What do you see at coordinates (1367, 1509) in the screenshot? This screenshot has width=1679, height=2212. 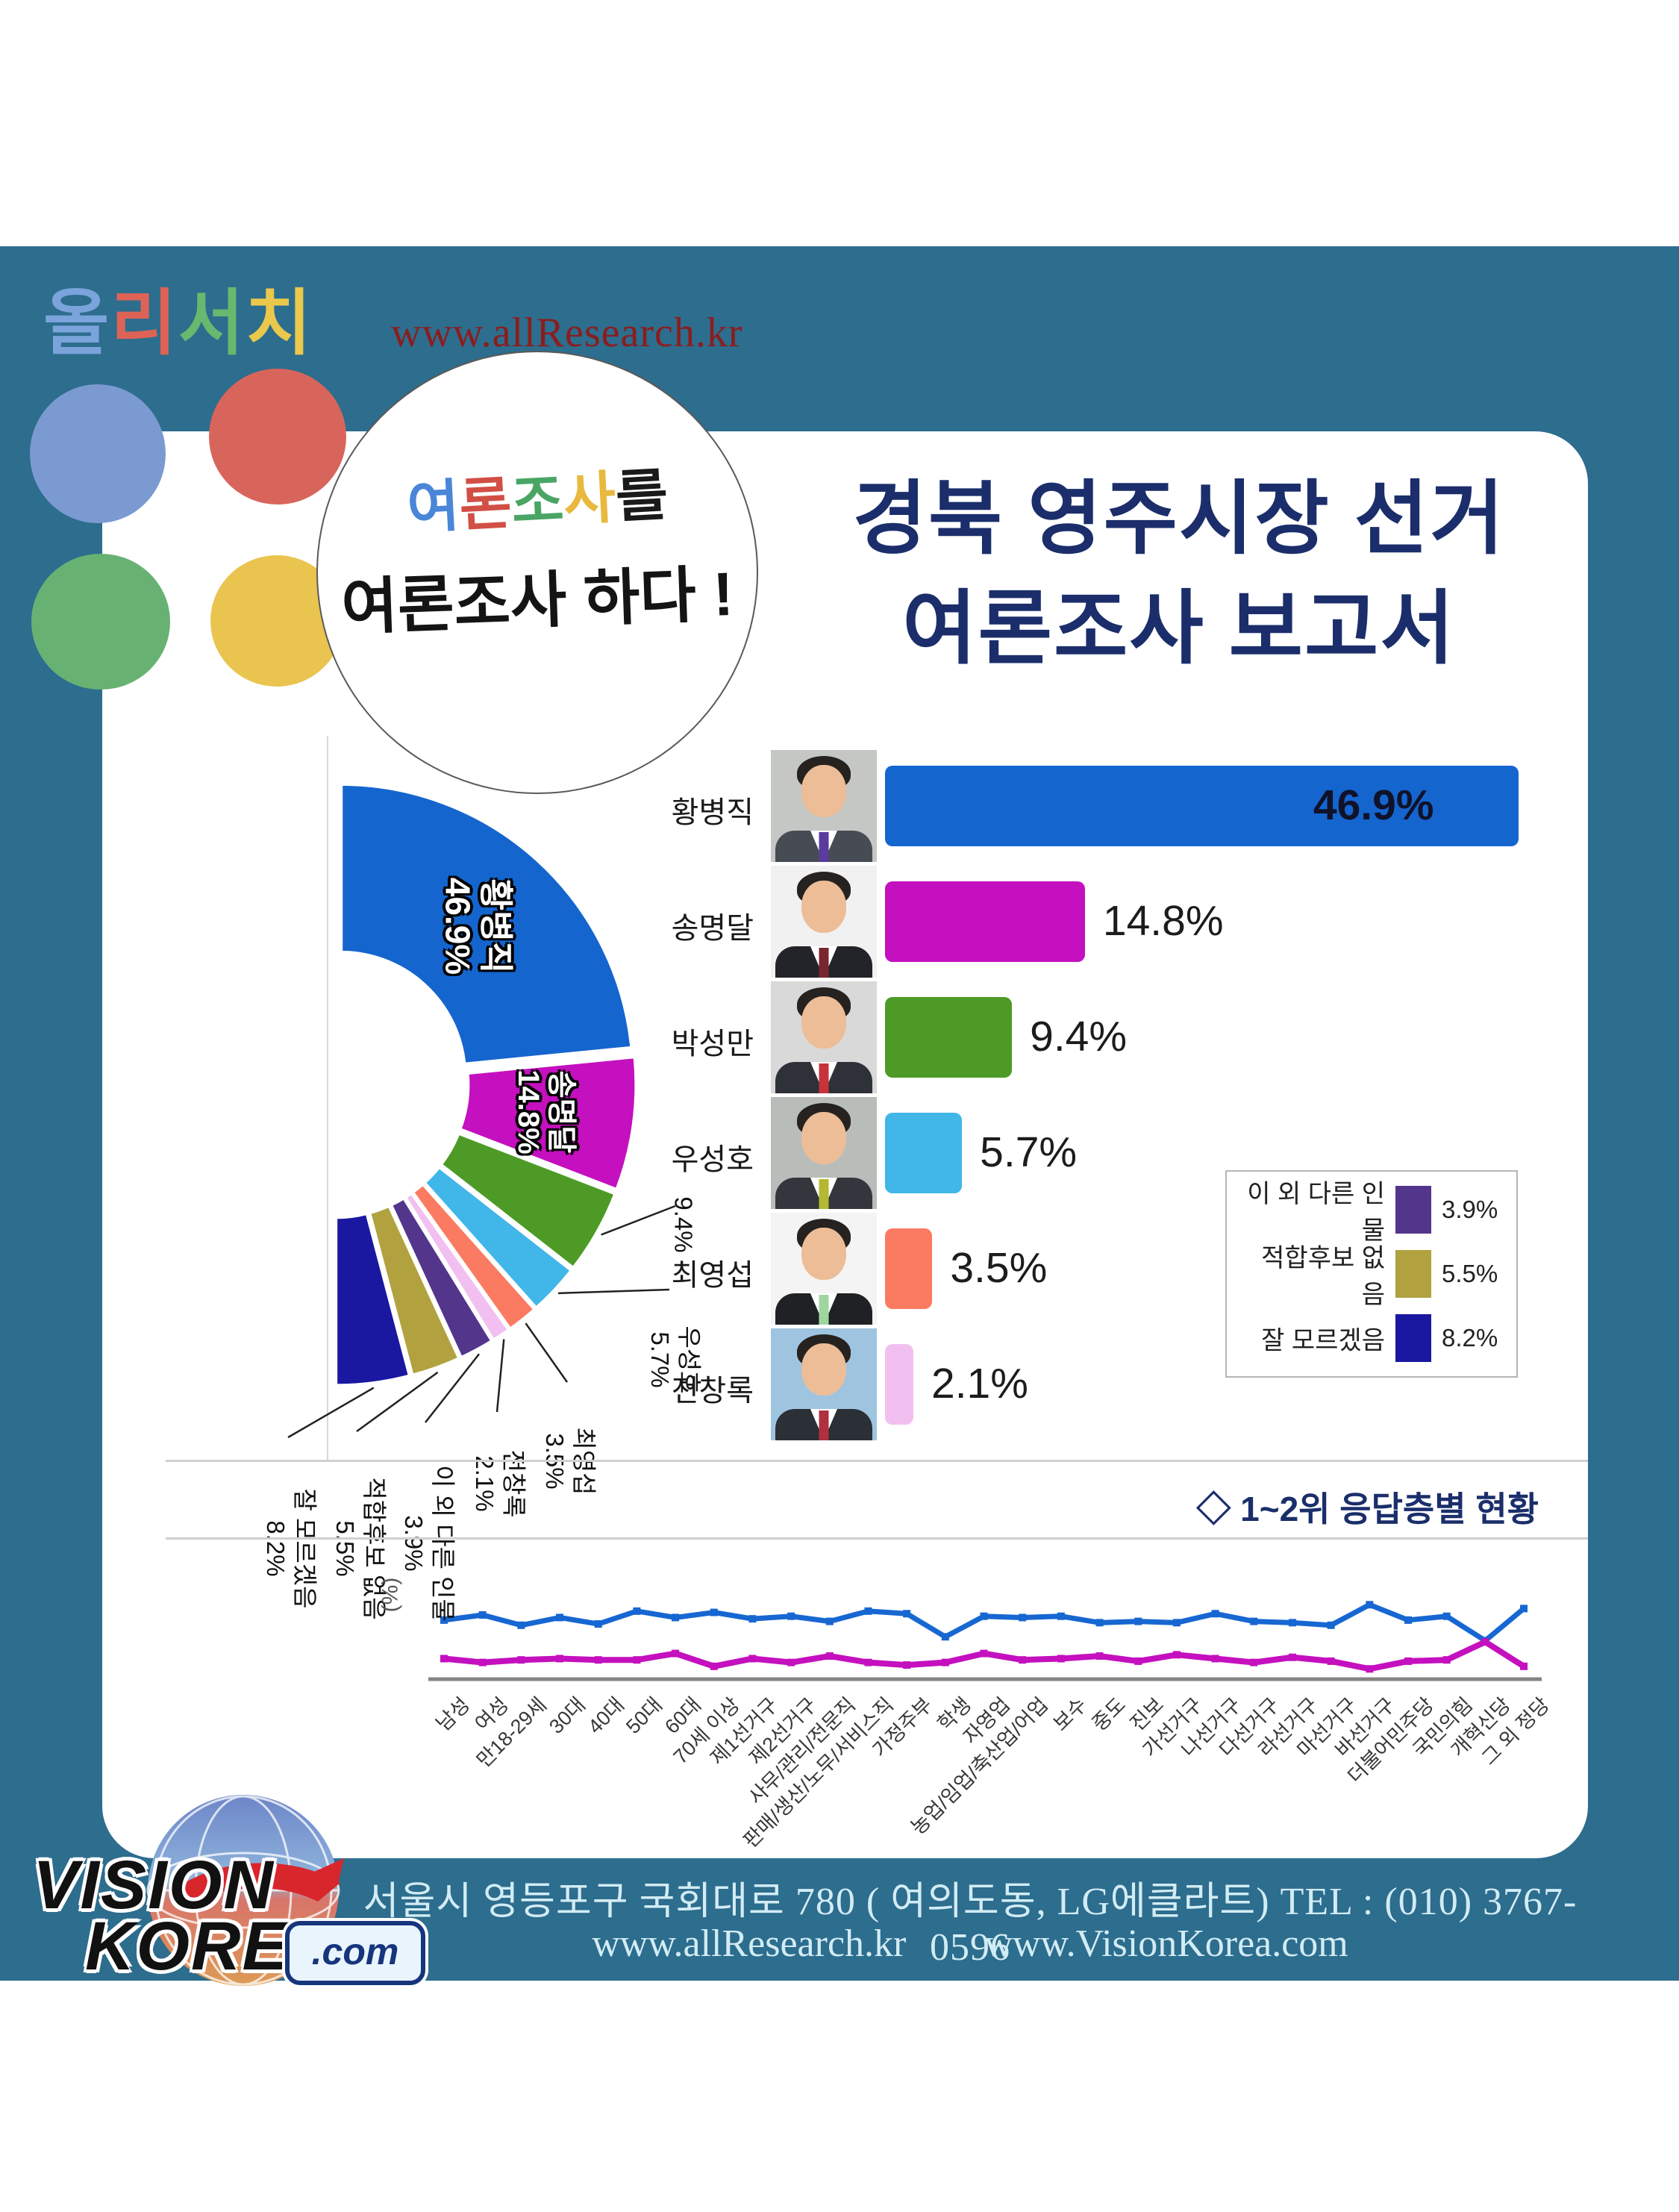 I see `section-title: ◇ 1~2위 응답층별 현황` at bounding box center [1367, 1509].